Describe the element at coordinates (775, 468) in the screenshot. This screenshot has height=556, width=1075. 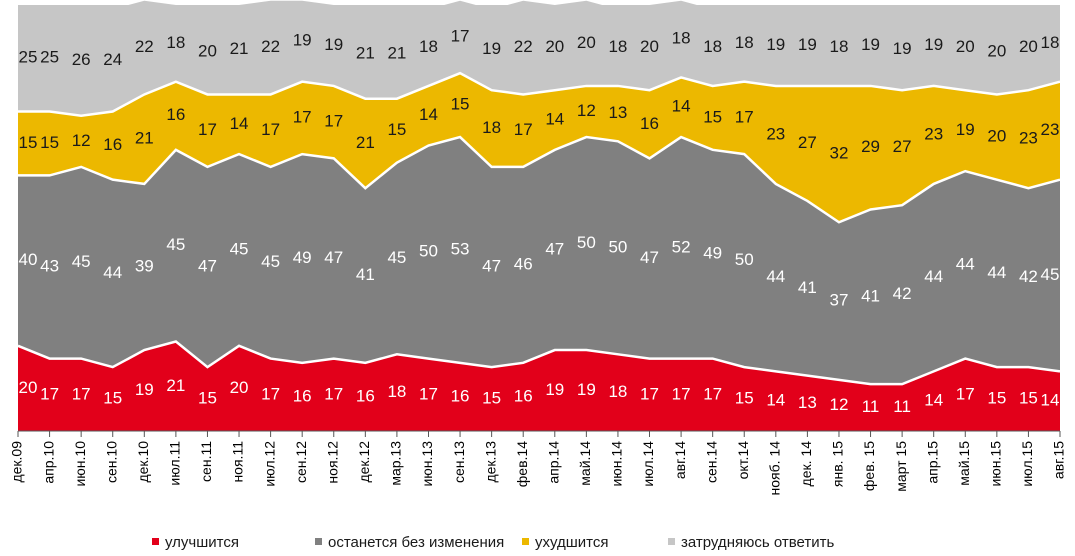
I see `x-tick-label: нояб. 14` at that location.